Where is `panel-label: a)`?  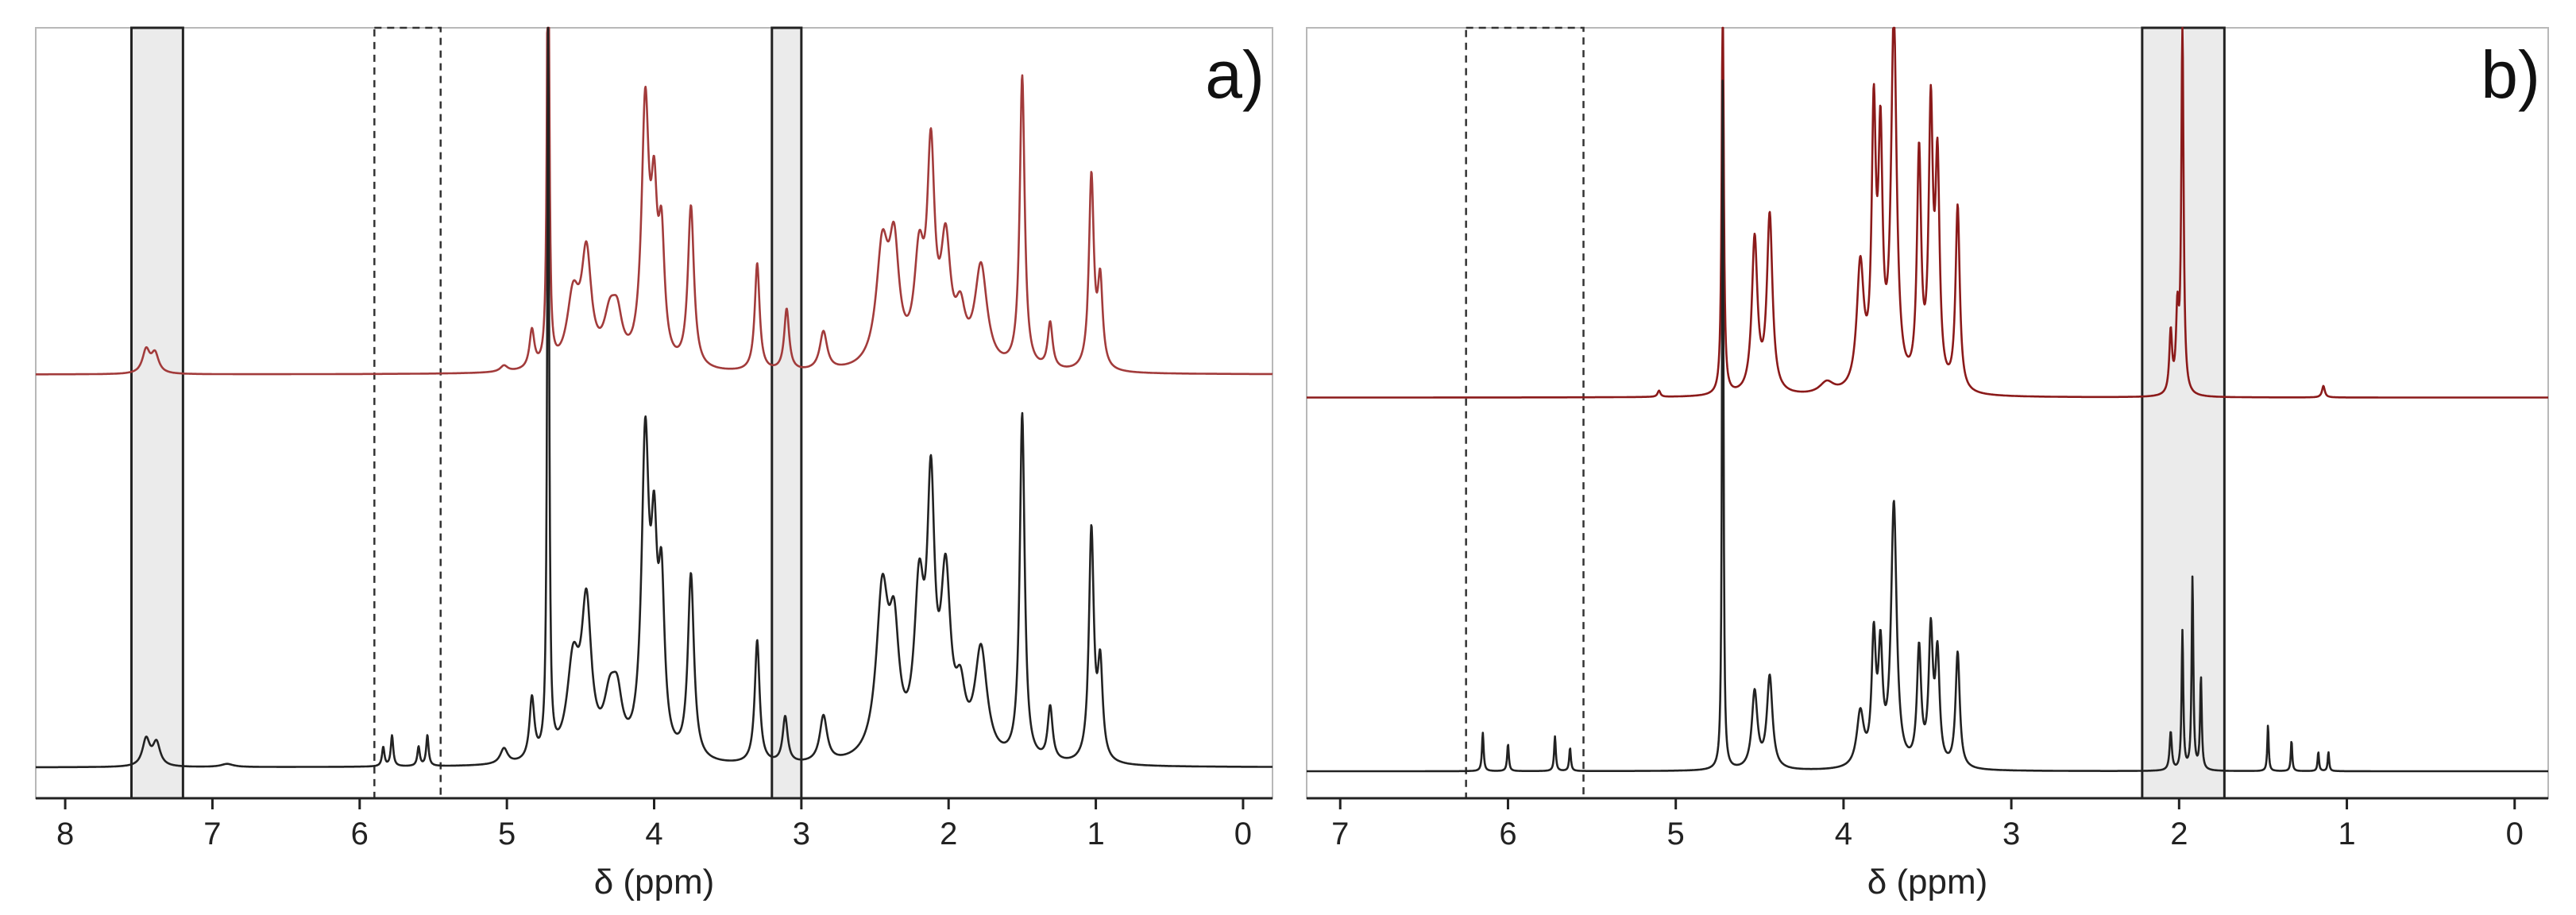
panel-label: a) is located at coordinates (1235, 75).